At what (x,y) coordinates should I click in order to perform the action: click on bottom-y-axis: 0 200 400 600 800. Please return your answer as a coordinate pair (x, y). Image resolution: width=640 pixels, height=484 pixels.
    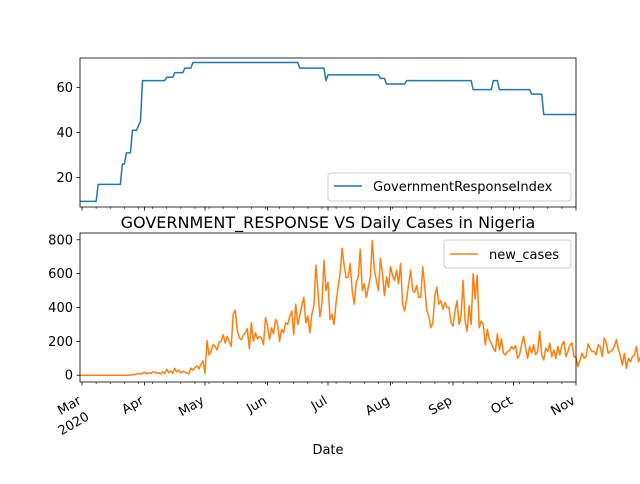
    Looking at the image, I should click on (64, 308).